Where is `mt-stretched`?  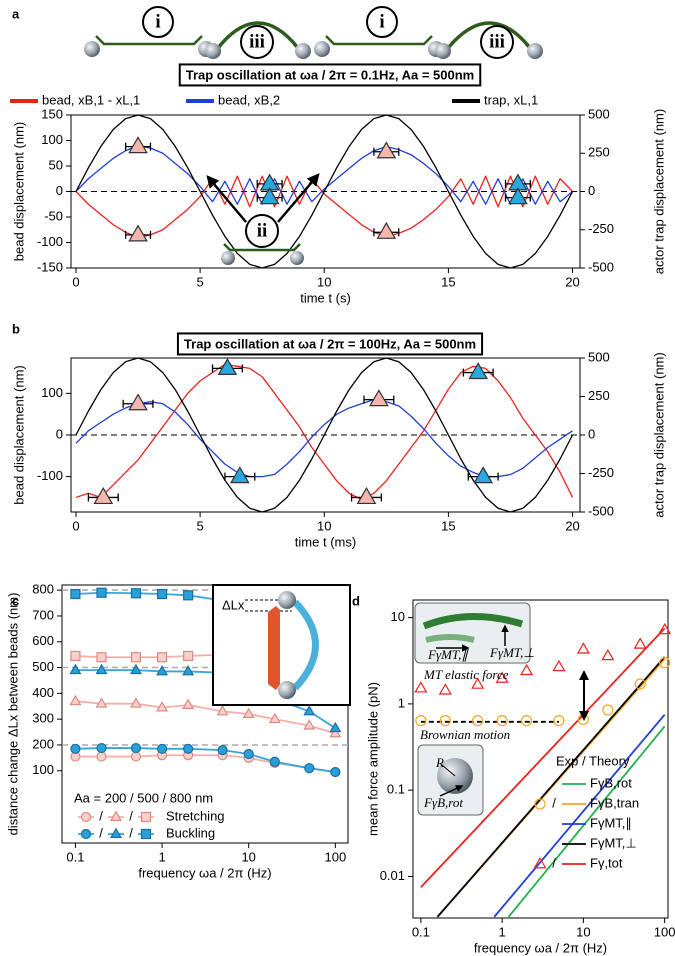
mt-stretched is located at coordinates (274, 648).